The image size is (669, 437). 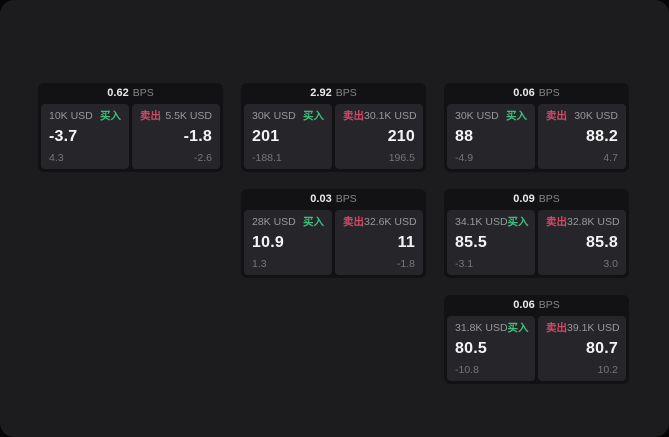 What do you see at coordinates (63, 136) in the screenshot?
I see `buy-price: -3.7` at bounding box center [63, 136].